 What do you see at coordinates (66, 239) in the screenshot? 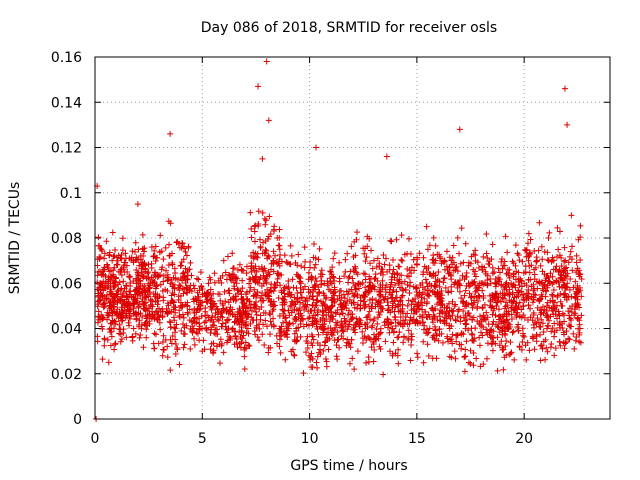
I see `y-tick-label: 0.08` at bounding box center [66, 239].